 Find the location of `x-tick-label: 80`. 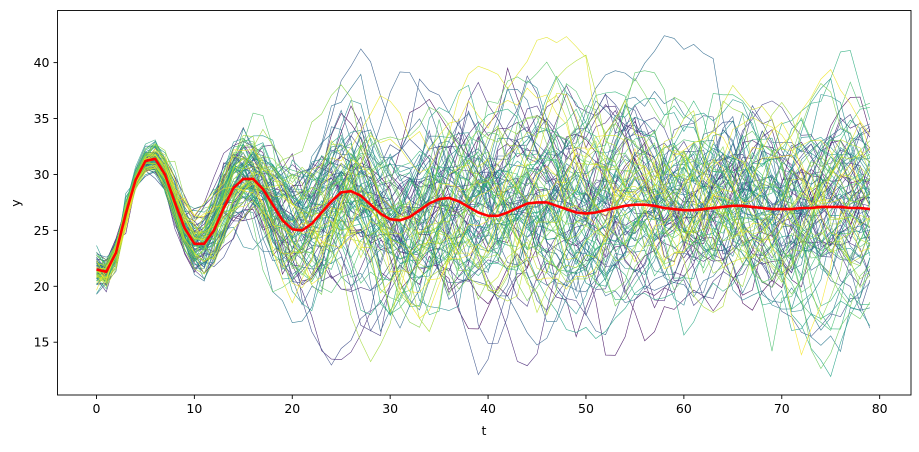

x-tick-label: 80 is located at coordinates (880, 408).